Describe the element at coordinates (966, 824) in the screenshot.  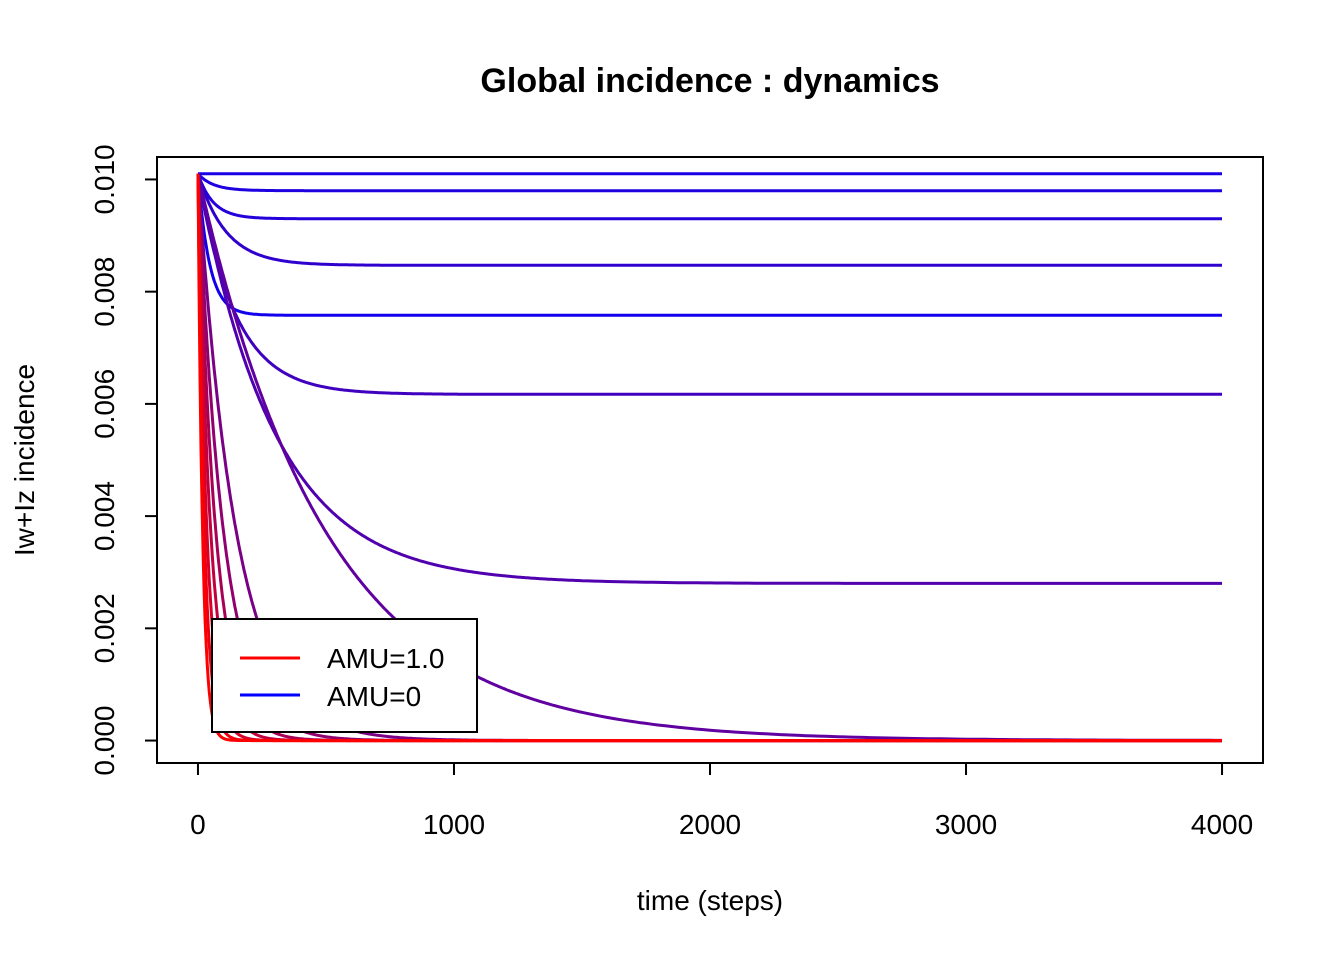
I see `x-tick-label: 3000` at that location.